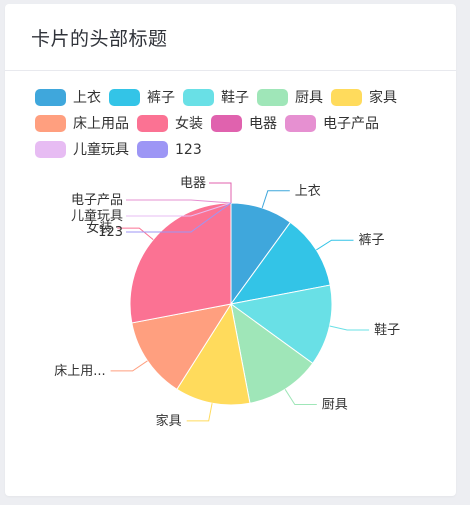  Describe the element at coordinates (142, 97) in the screenshot. I see `legend-item-series-1: 裤子` at that location.